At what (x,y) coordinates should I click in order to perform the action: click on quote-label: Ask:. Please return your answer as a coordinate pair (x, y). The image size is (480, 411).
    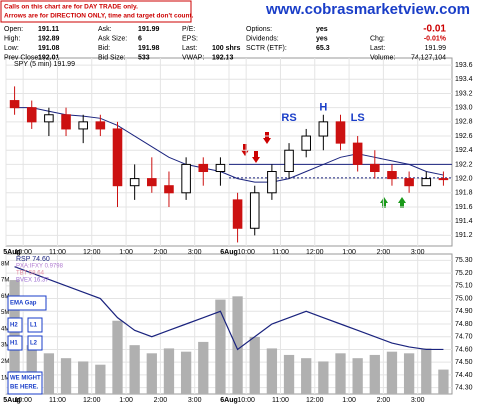
    Looking at the image, I should click on (105, 29).